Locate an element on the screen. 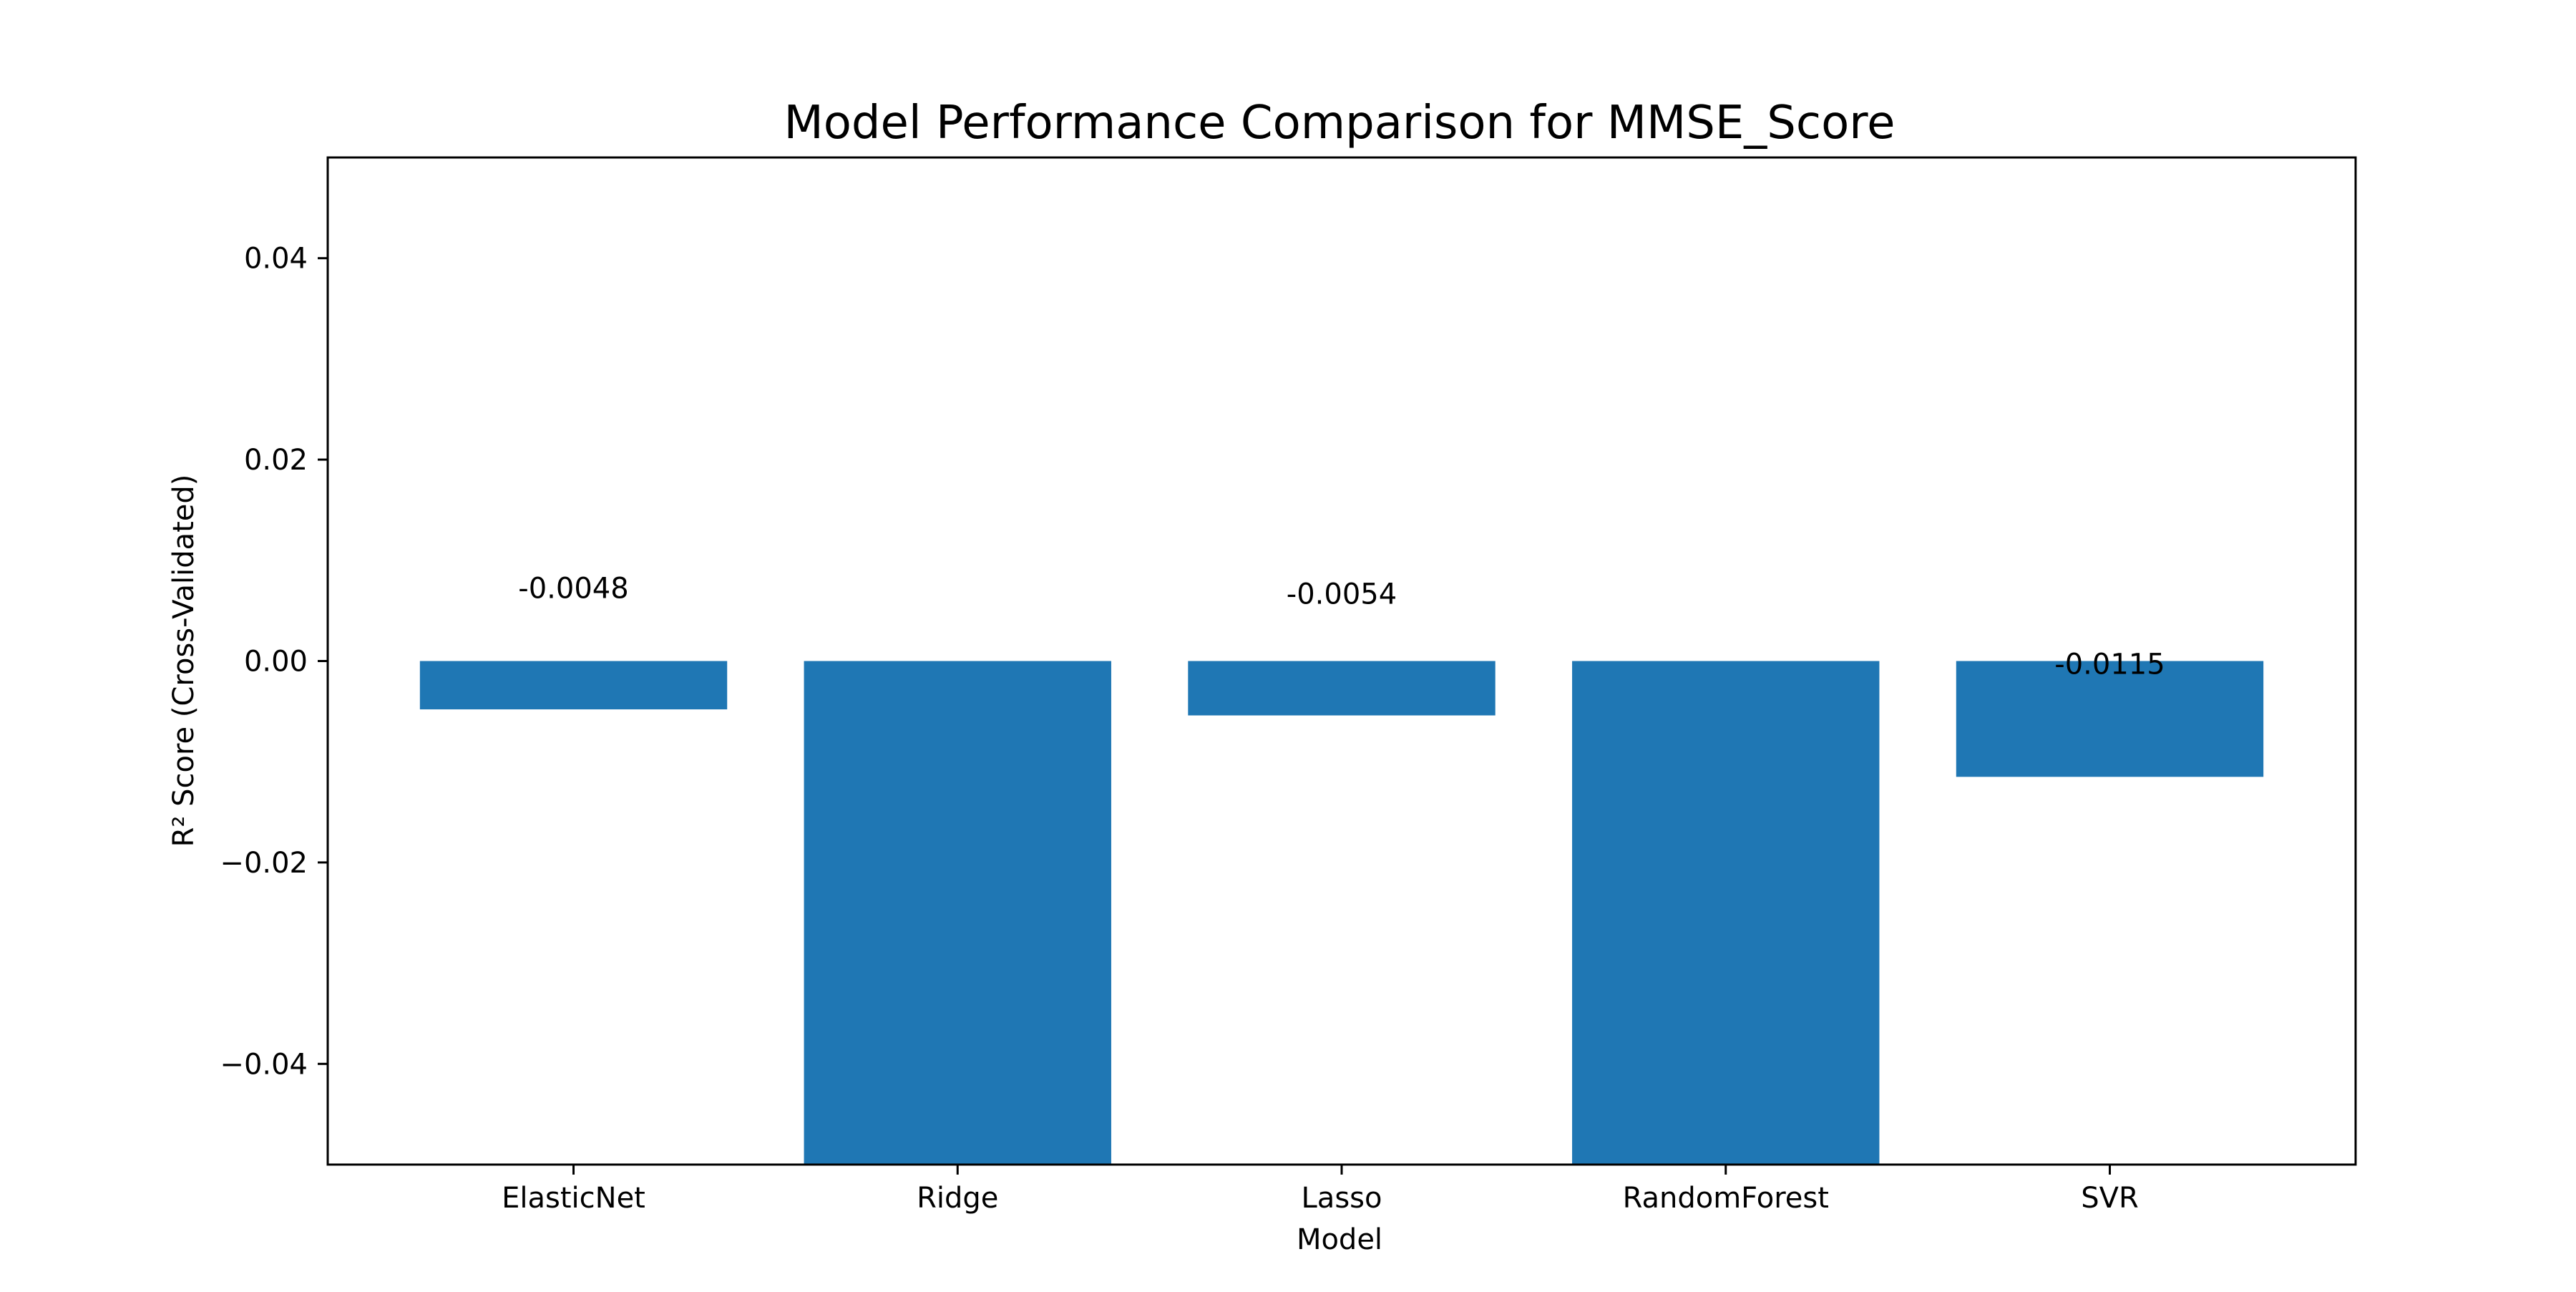 The image size is (2576, 1292). bar-ridge is located at coordinates (957, 913).